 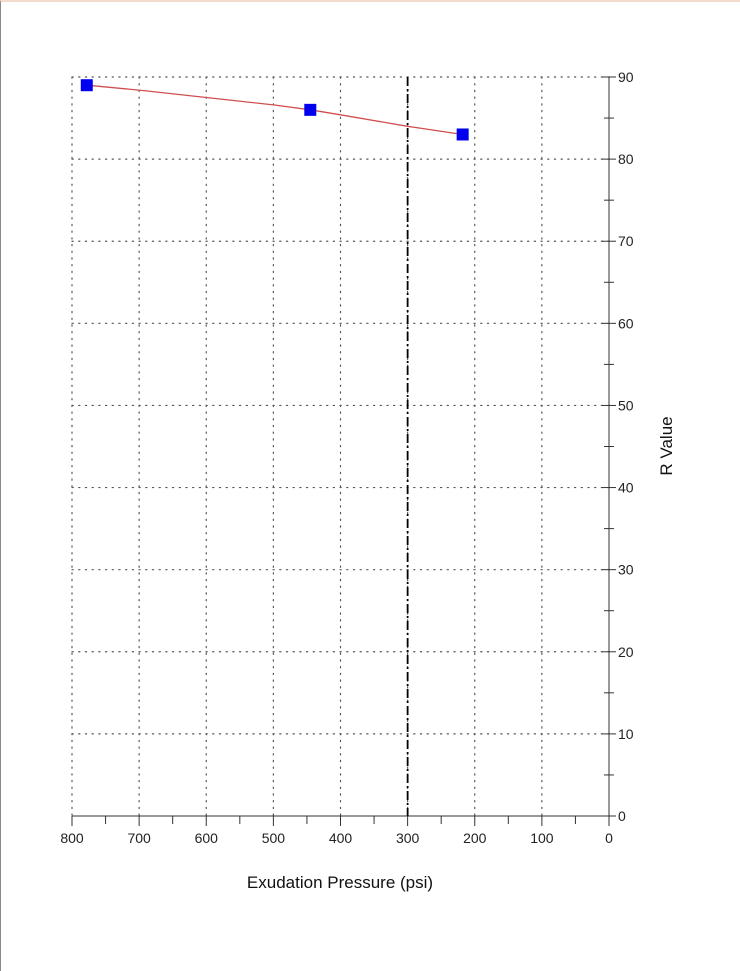 What do you see at coordinates (626, 77) in the screenshot?
I see `y-tick-label: 90` at bounding box center [626, 77].